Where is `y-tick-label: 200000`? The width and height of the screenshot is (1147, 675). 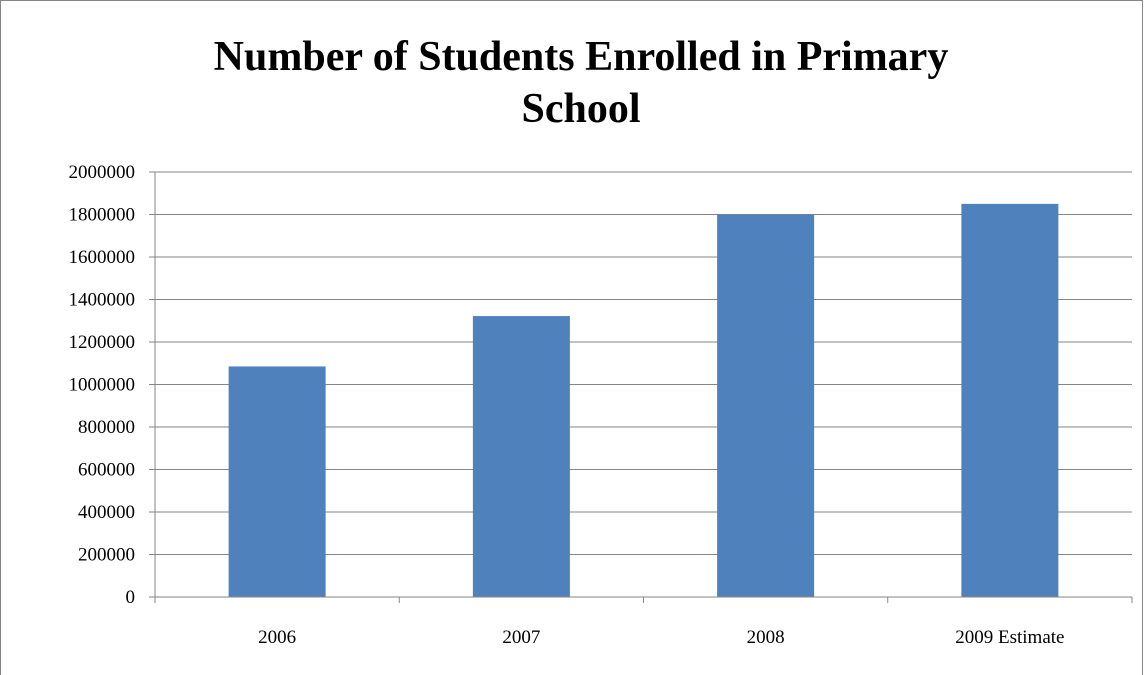 y-tick-label: 200000 is located at coordinates (106, 555).